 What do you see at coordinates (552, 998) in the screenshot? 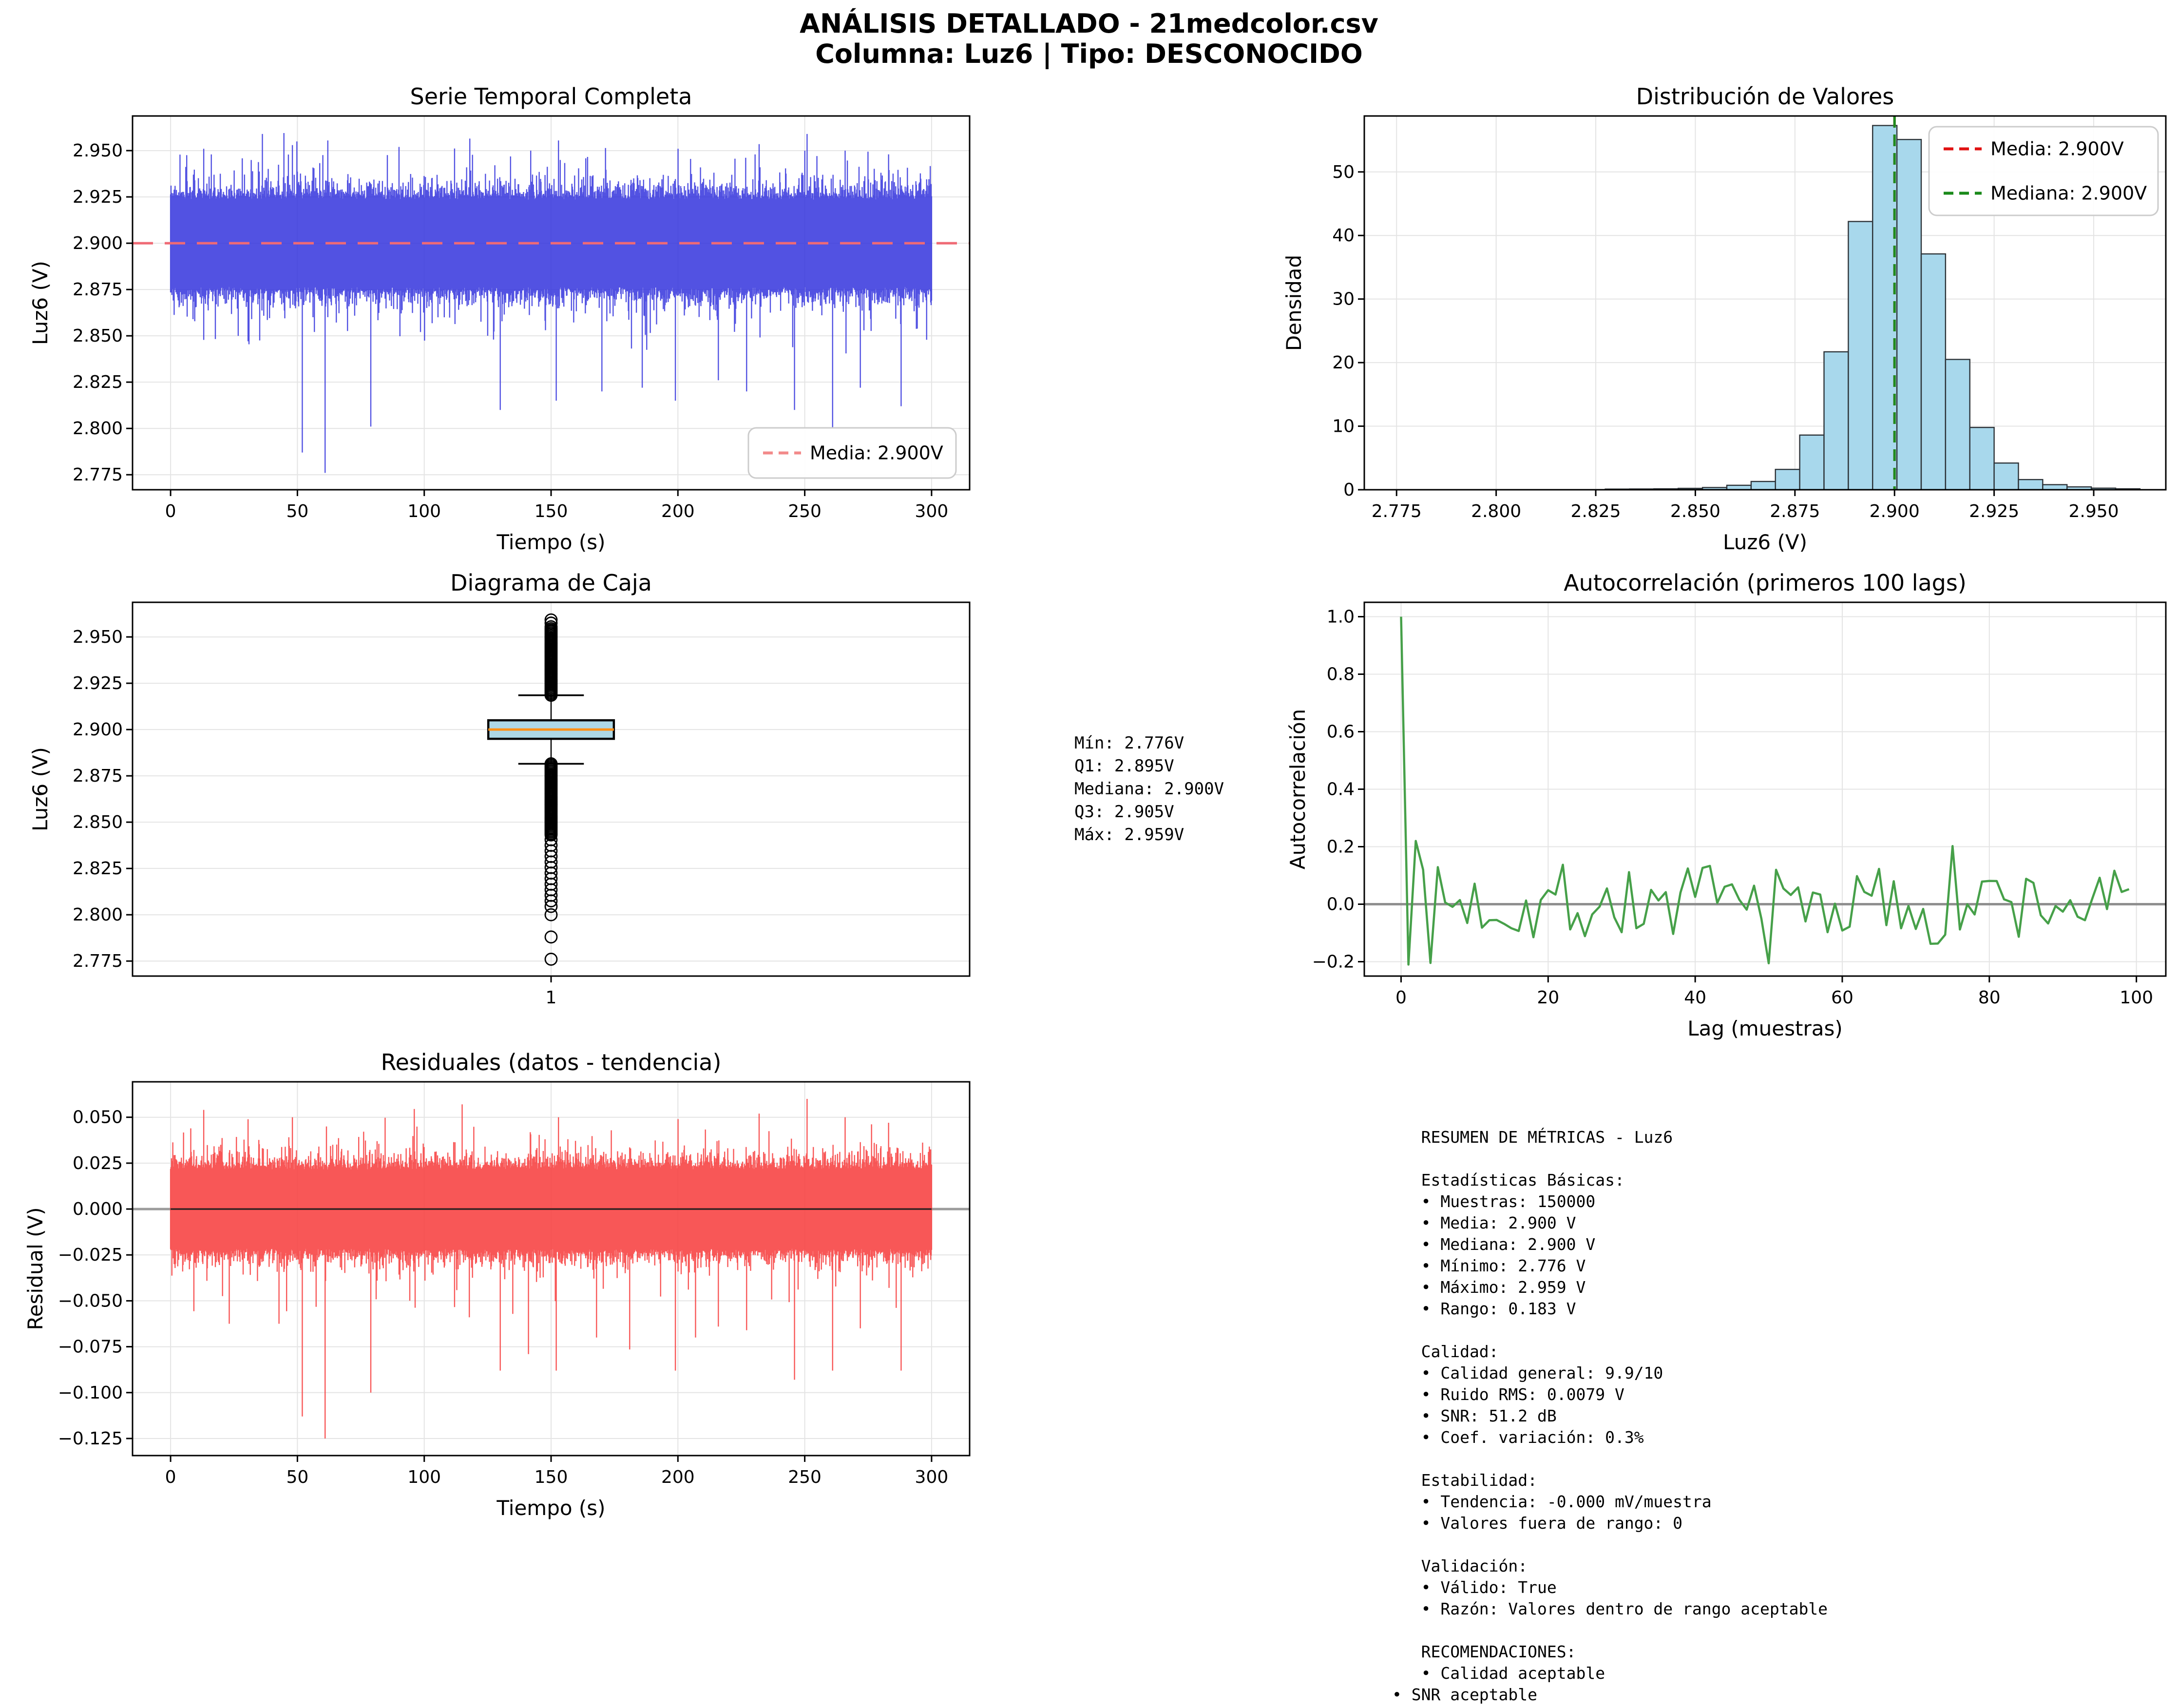
I see `x-tick-label: 1` at bounding box center [552, 998].